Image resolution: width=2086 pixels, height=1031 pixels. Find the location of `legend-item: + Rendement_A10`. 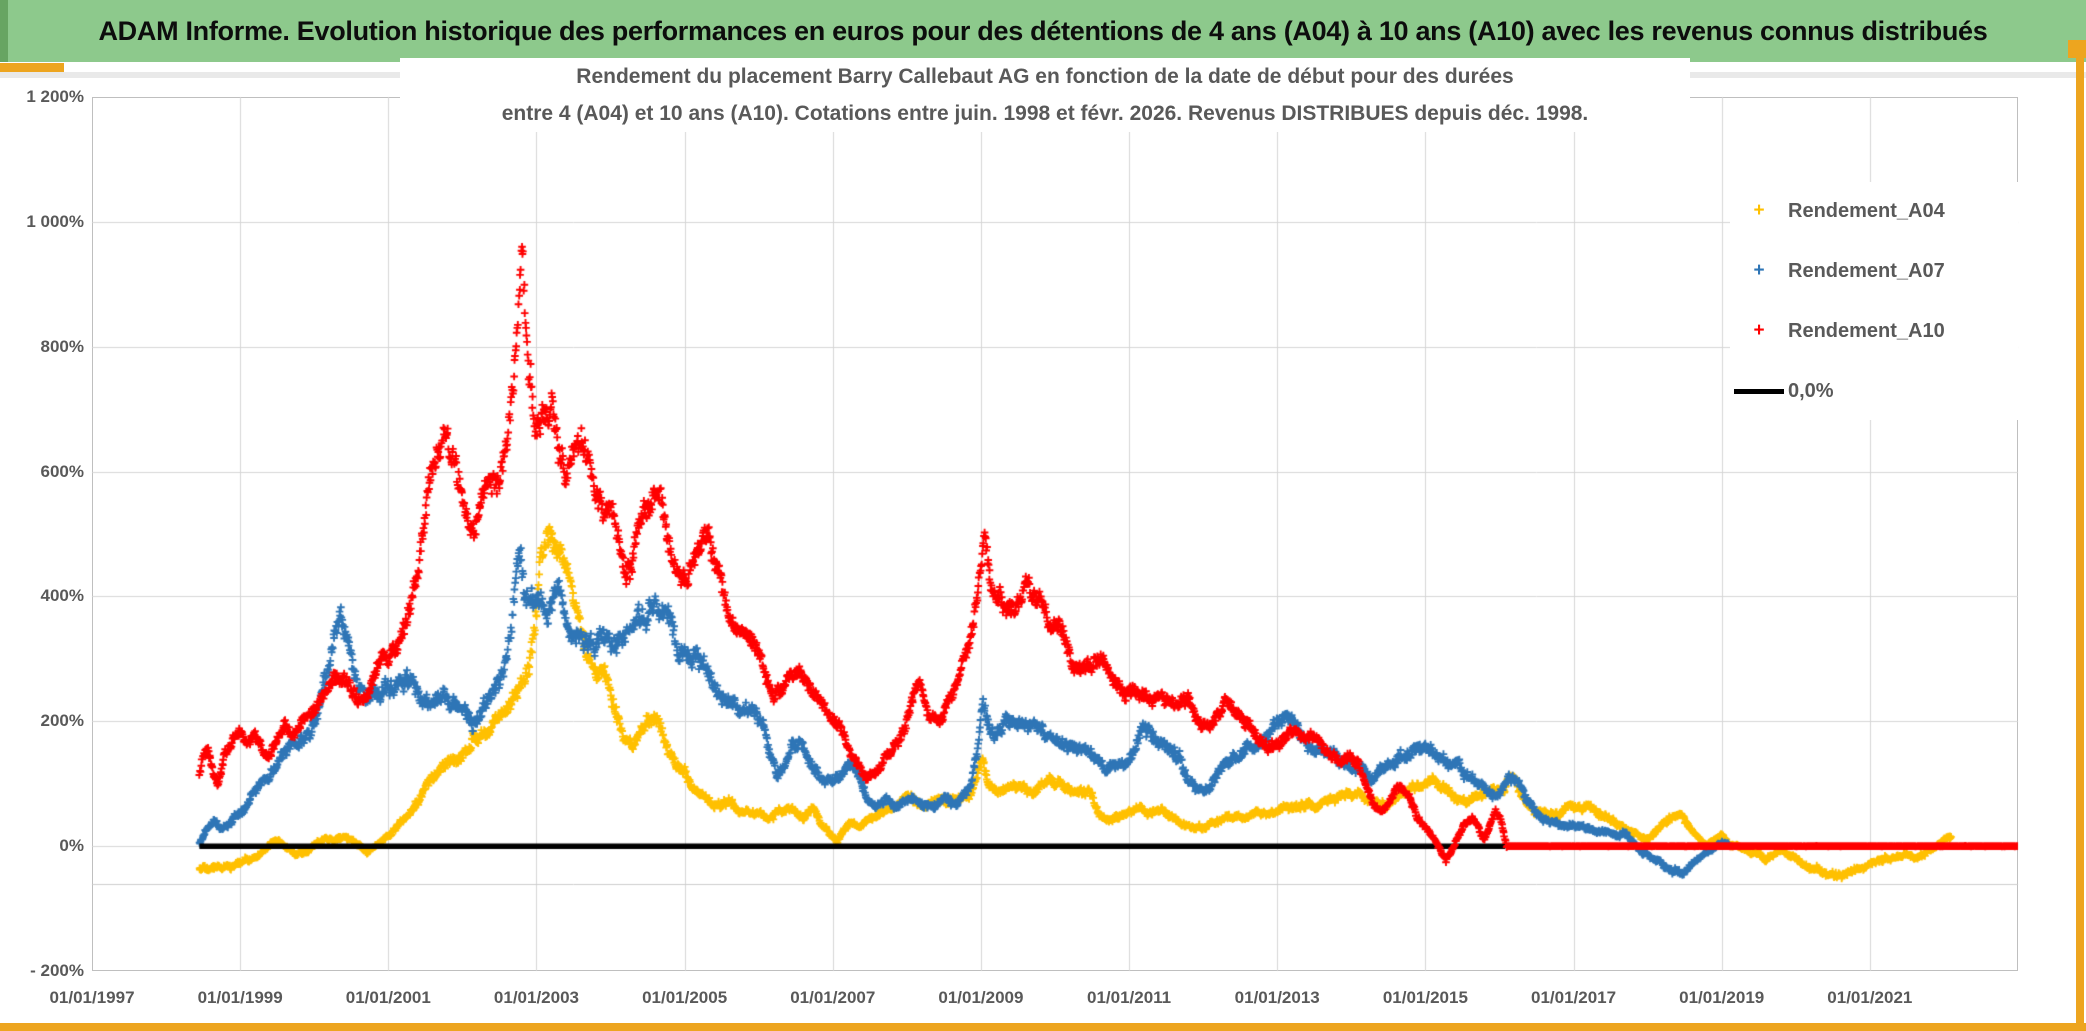

legend-item: + Rendement_A10 is located at coordinates (1874, 331).